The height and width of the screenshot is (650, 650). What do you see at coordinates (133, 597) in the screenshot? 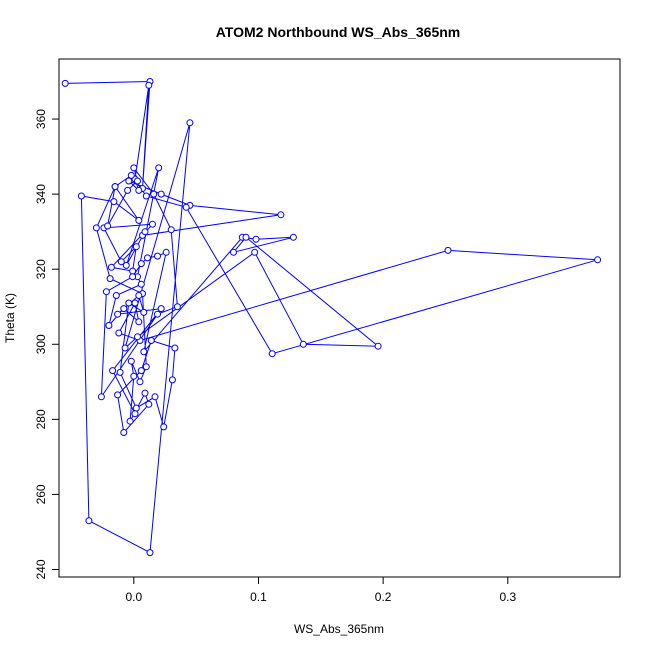
I see `x-tick-label: 0.0` at bounding box center [133, 597].